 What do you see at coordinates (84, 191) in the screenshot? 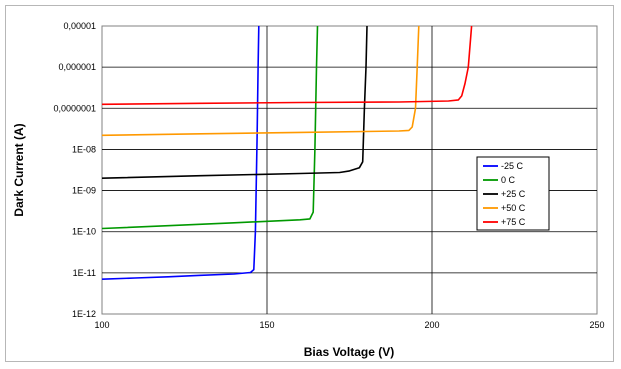
I see `y-tick-label: 1E-09` at bounding box center [84, 191].